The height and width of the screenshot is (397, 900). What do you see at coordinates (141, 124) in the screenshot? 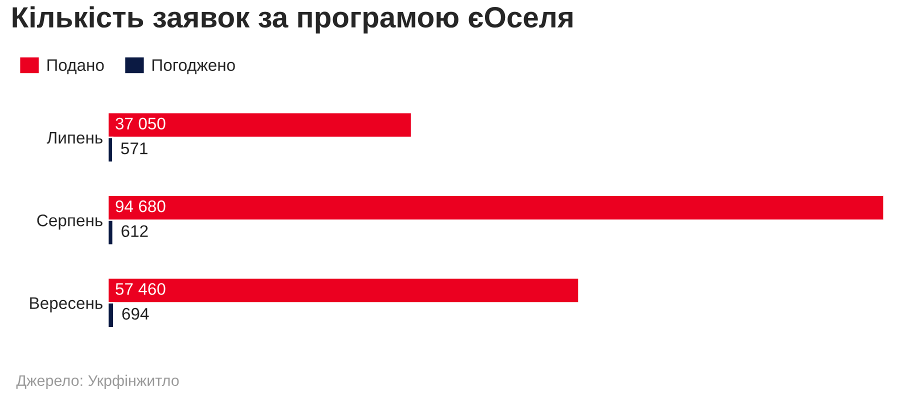
I see `data-label: 37 050` at bounding box center [141, 124].